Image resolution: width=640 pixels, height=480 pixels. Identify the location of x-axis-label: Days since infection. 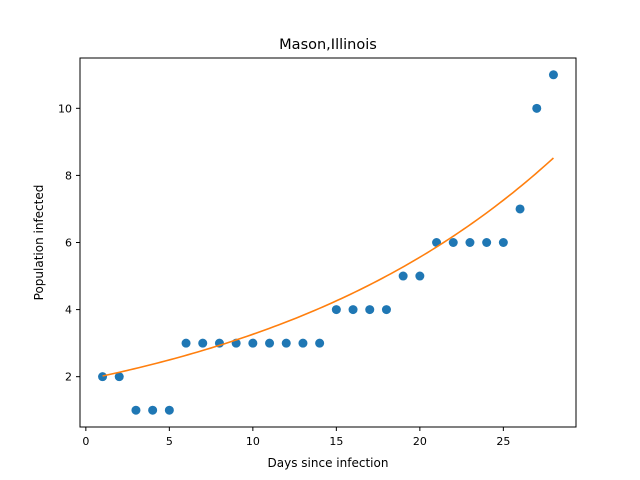
(328, 463).